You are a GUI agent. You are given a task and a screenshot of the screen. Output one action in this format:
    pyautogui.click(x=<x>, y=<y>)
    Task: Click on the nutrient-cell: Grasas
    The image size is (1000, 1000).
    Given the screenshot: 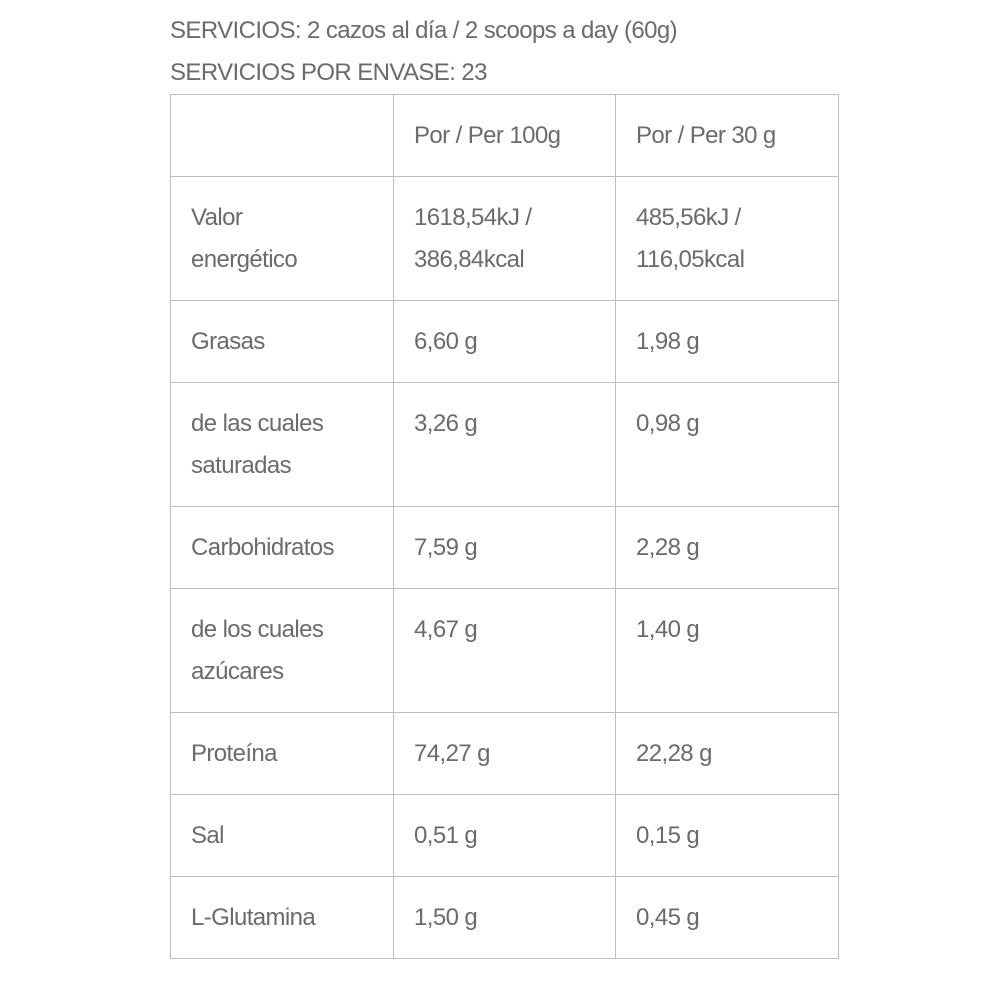 What is the action you would take?
    pyautogui.click(x=282, y=341)
    